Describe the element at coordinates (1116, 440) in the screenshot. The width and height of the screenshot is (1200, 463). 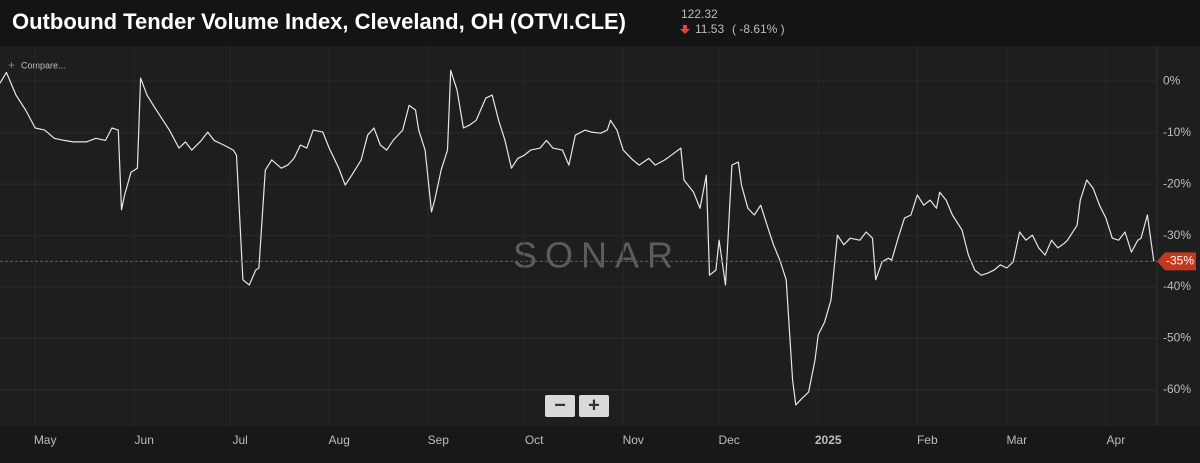
I see `x-tick-label: Apr` at that location.